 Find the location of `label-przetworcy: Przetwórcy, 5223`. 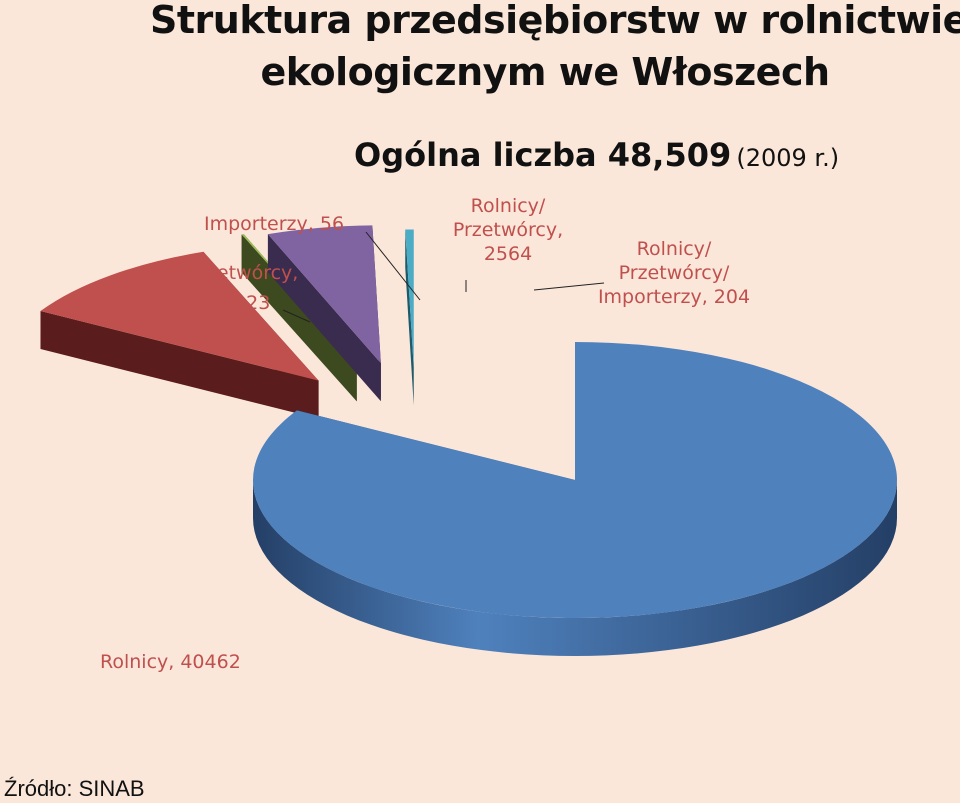

label-przetworcy: Przetwórcy, 5223 is located at coordinates (258, 288).